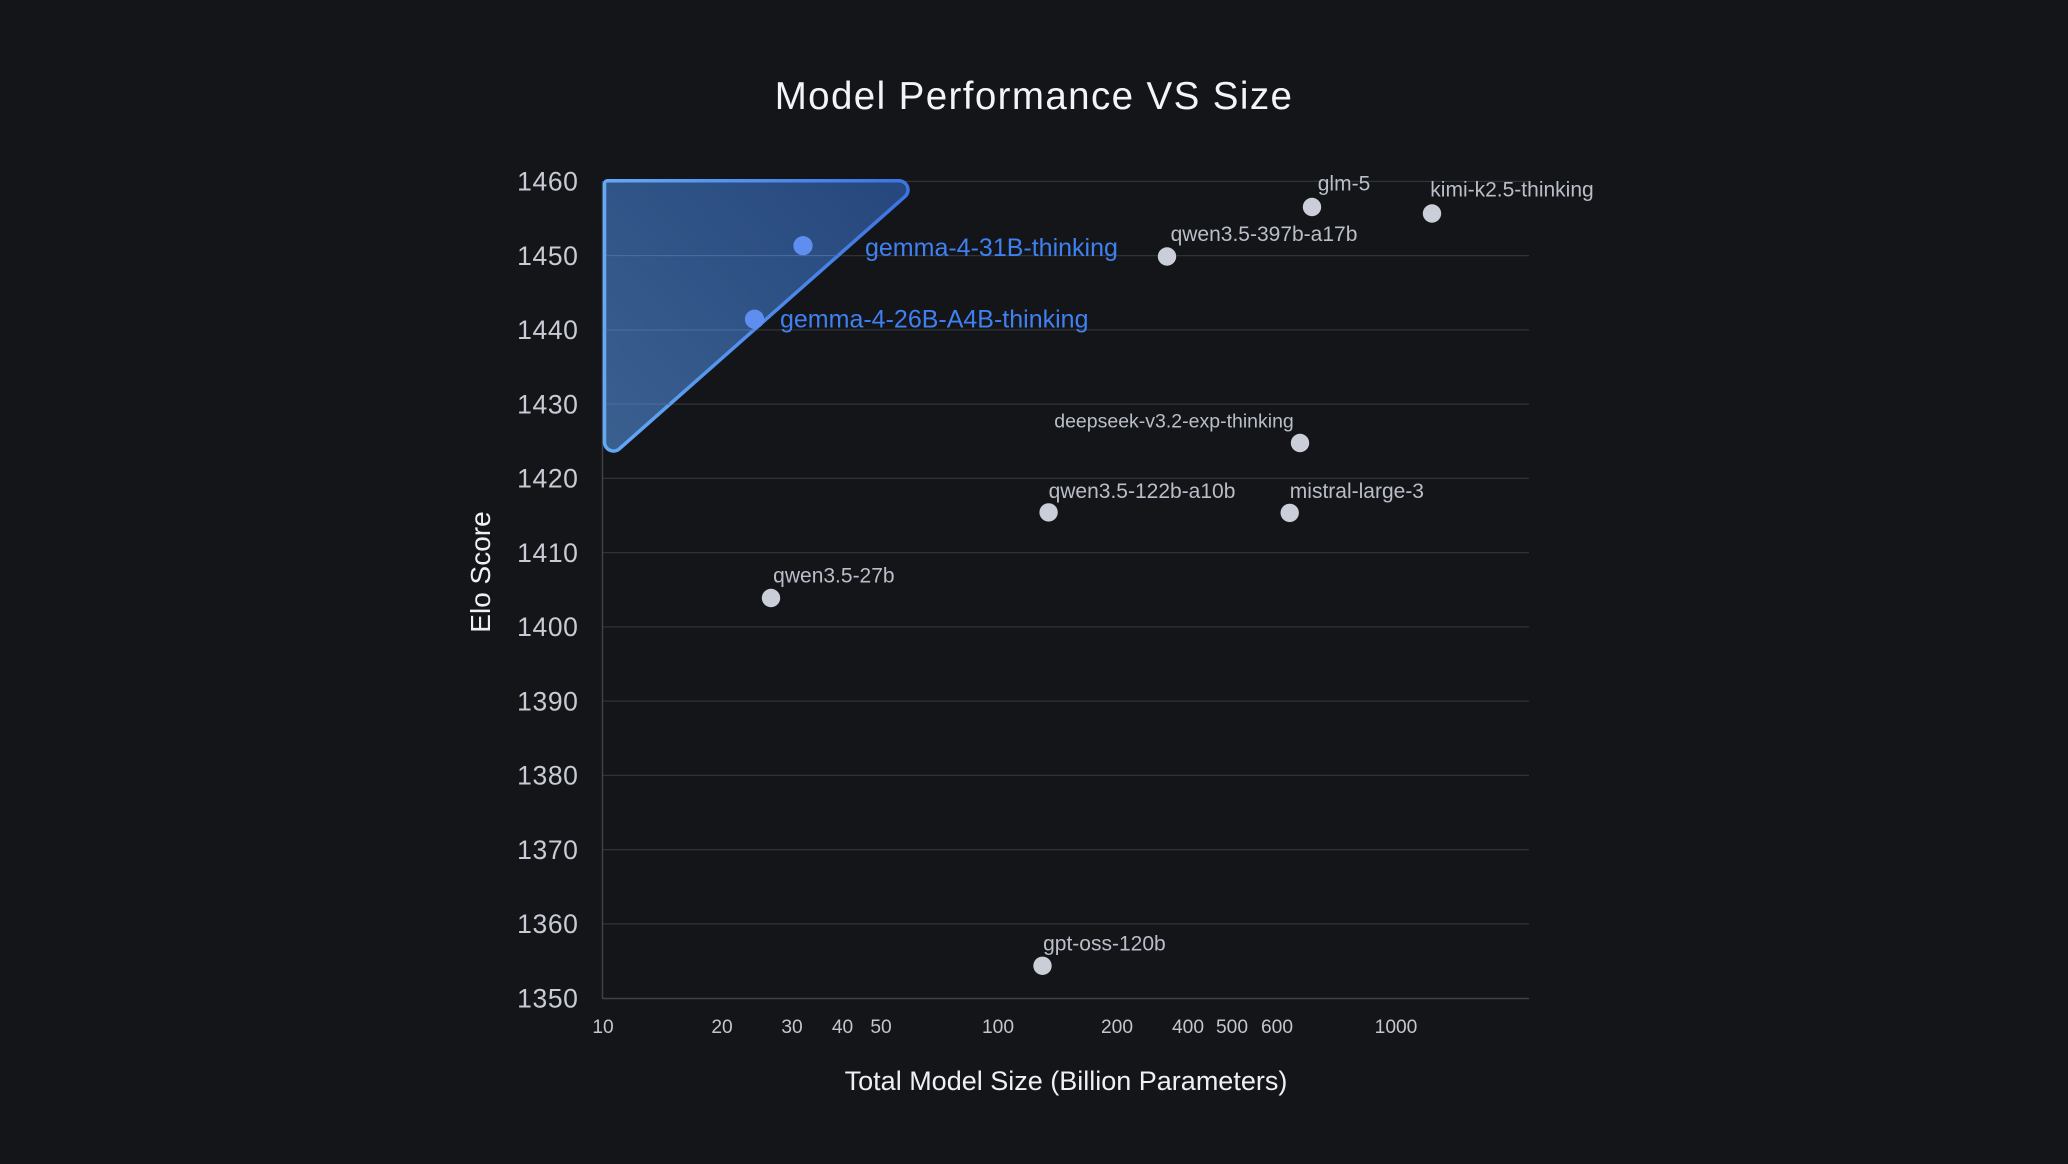 The image size is (2068, 1164). I want to click on svg-text: 1410, so click(547, 553).